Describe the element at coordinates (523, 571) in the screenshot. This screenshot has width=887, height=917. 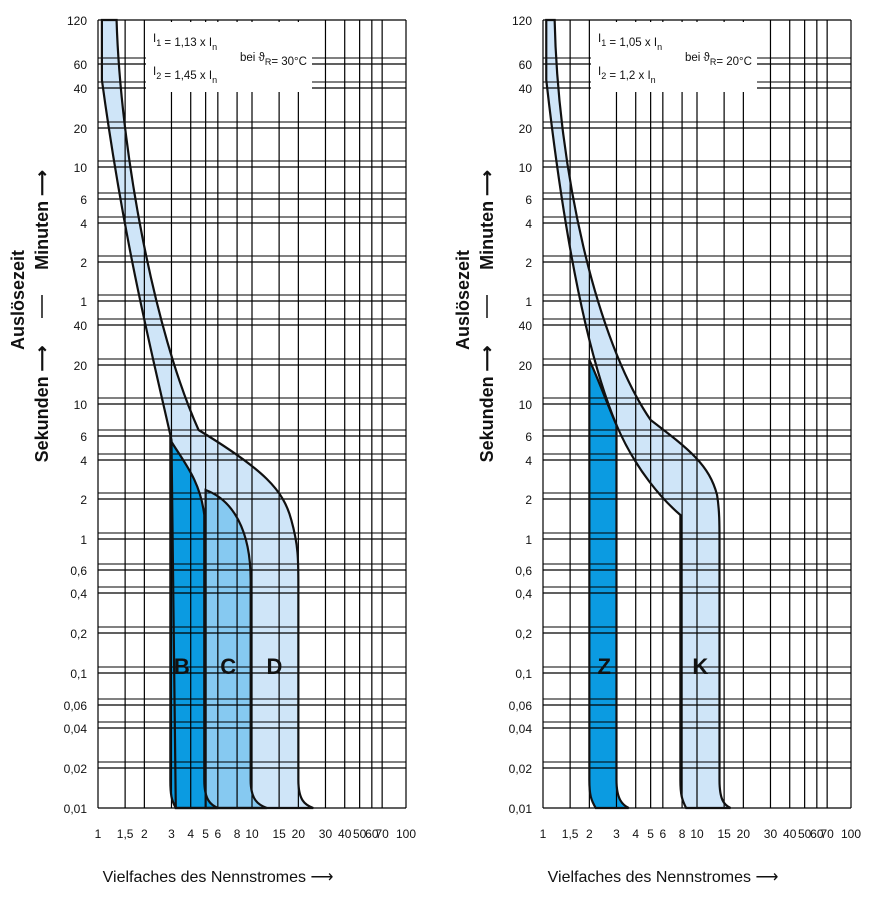
I see `y-tick-sec-0,6: 0,6` at that location.